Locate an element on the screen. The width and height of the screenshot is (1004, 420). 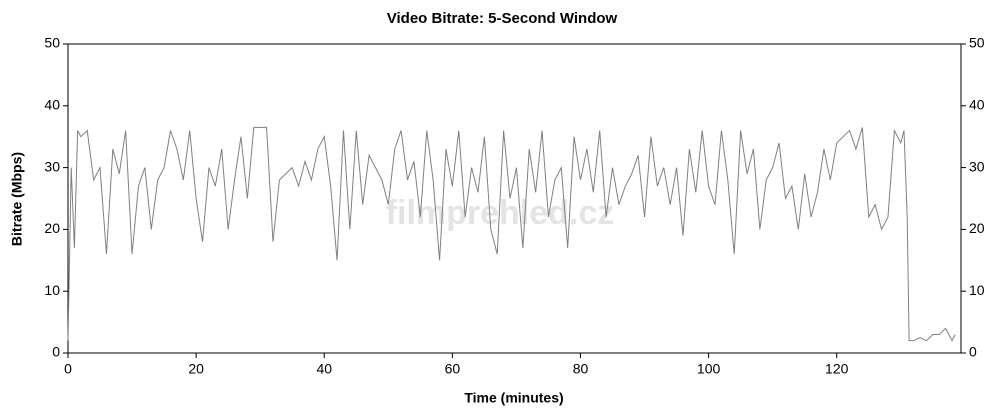
x-tick-label: 40 is located at coordinates (324, 369).